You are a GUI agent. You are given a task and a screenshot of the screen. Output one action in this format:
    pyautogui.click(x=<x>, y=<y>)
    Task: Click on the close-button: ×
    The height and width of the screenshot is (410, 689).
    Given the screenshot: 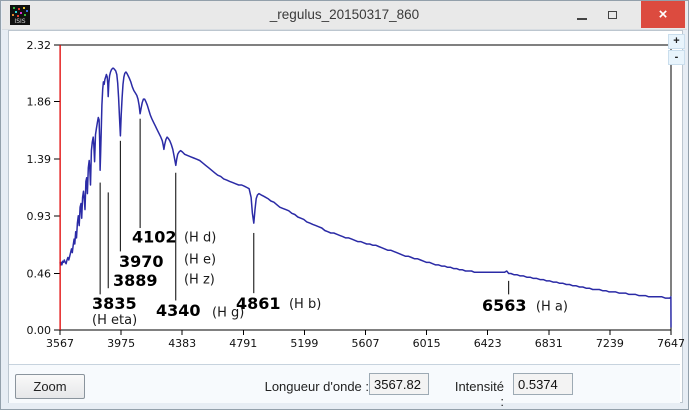 What is the action you would take?
    pyautogui.click(x=663, y=14)
    